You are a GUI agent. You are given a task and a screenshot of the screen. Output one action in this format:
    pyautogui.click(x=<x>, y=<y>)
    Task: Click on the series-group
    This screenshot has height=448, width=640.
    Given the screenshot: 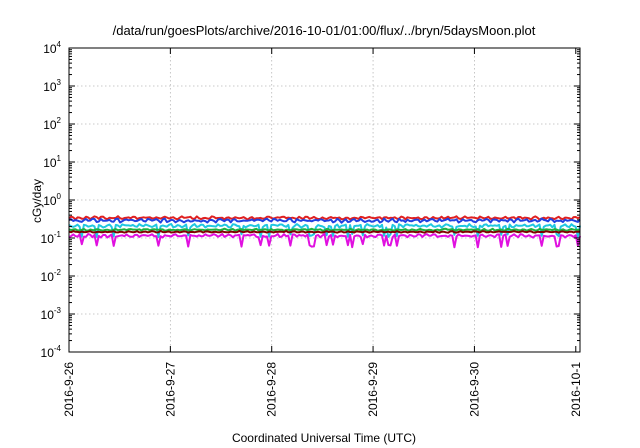 What is the action you would take?
    pyautogui.click(x=324, y=232)
    